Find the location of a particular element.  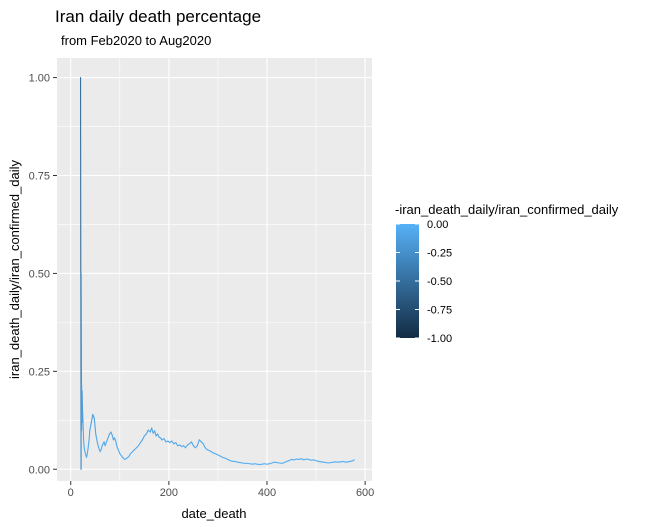

legend-break-label: 0.00 is located at coordinates (437, 225).